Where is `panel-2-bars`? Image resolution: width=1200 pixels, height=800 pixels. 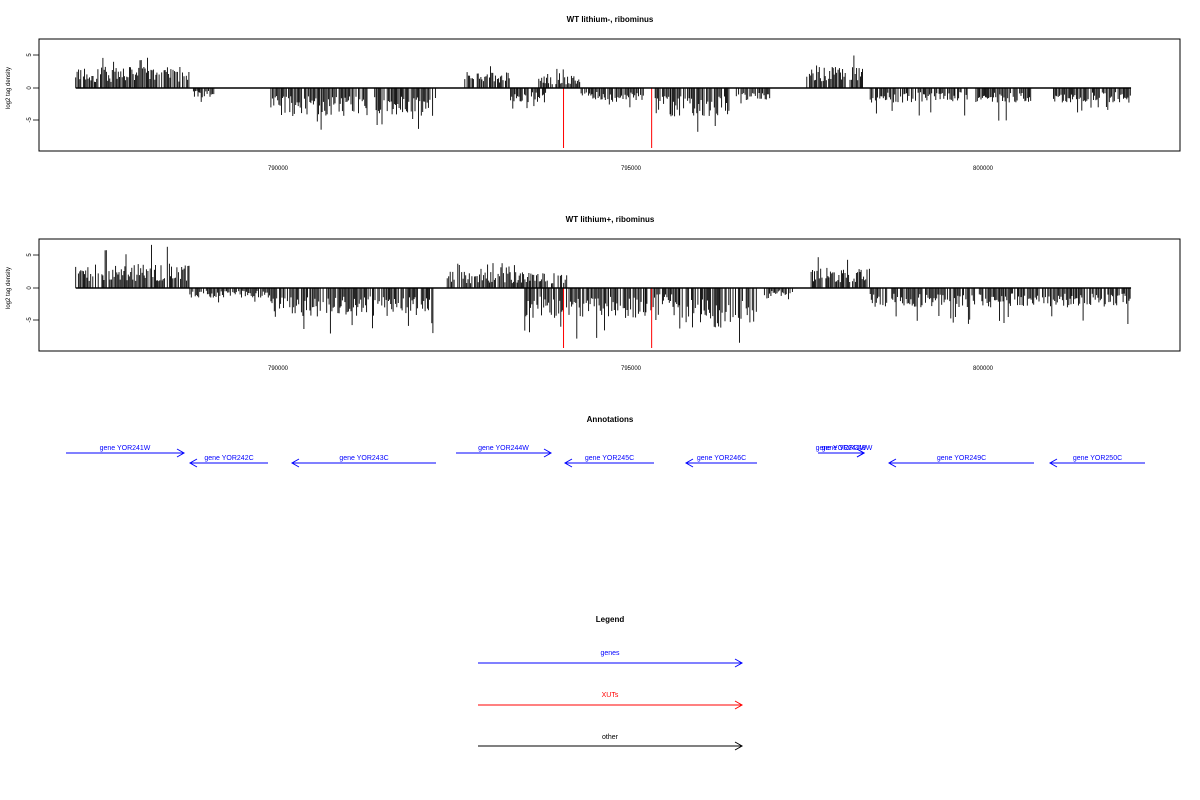 panel-2-bars is located at coordinates (603, 296).